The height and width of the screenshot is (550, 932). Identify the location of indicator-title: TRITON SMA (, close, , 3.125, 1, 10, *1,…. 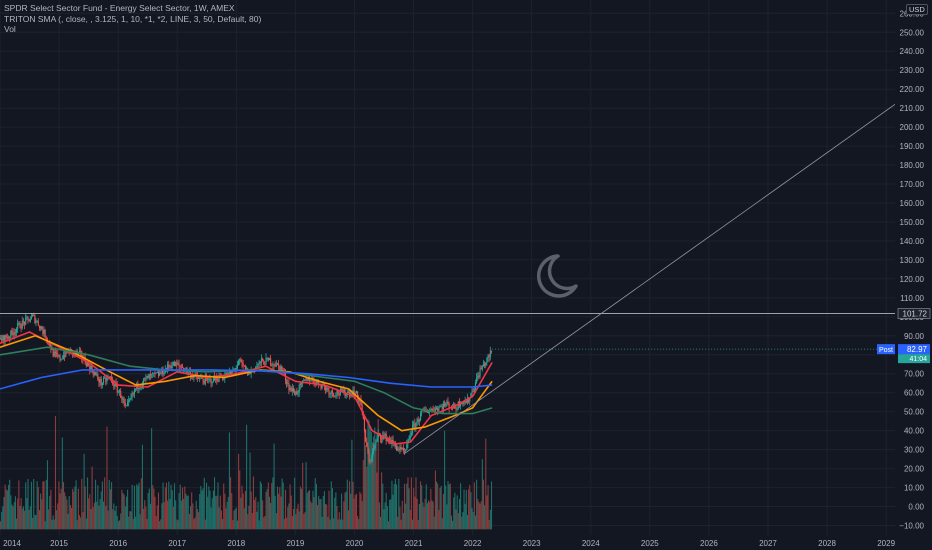
(133, 18).